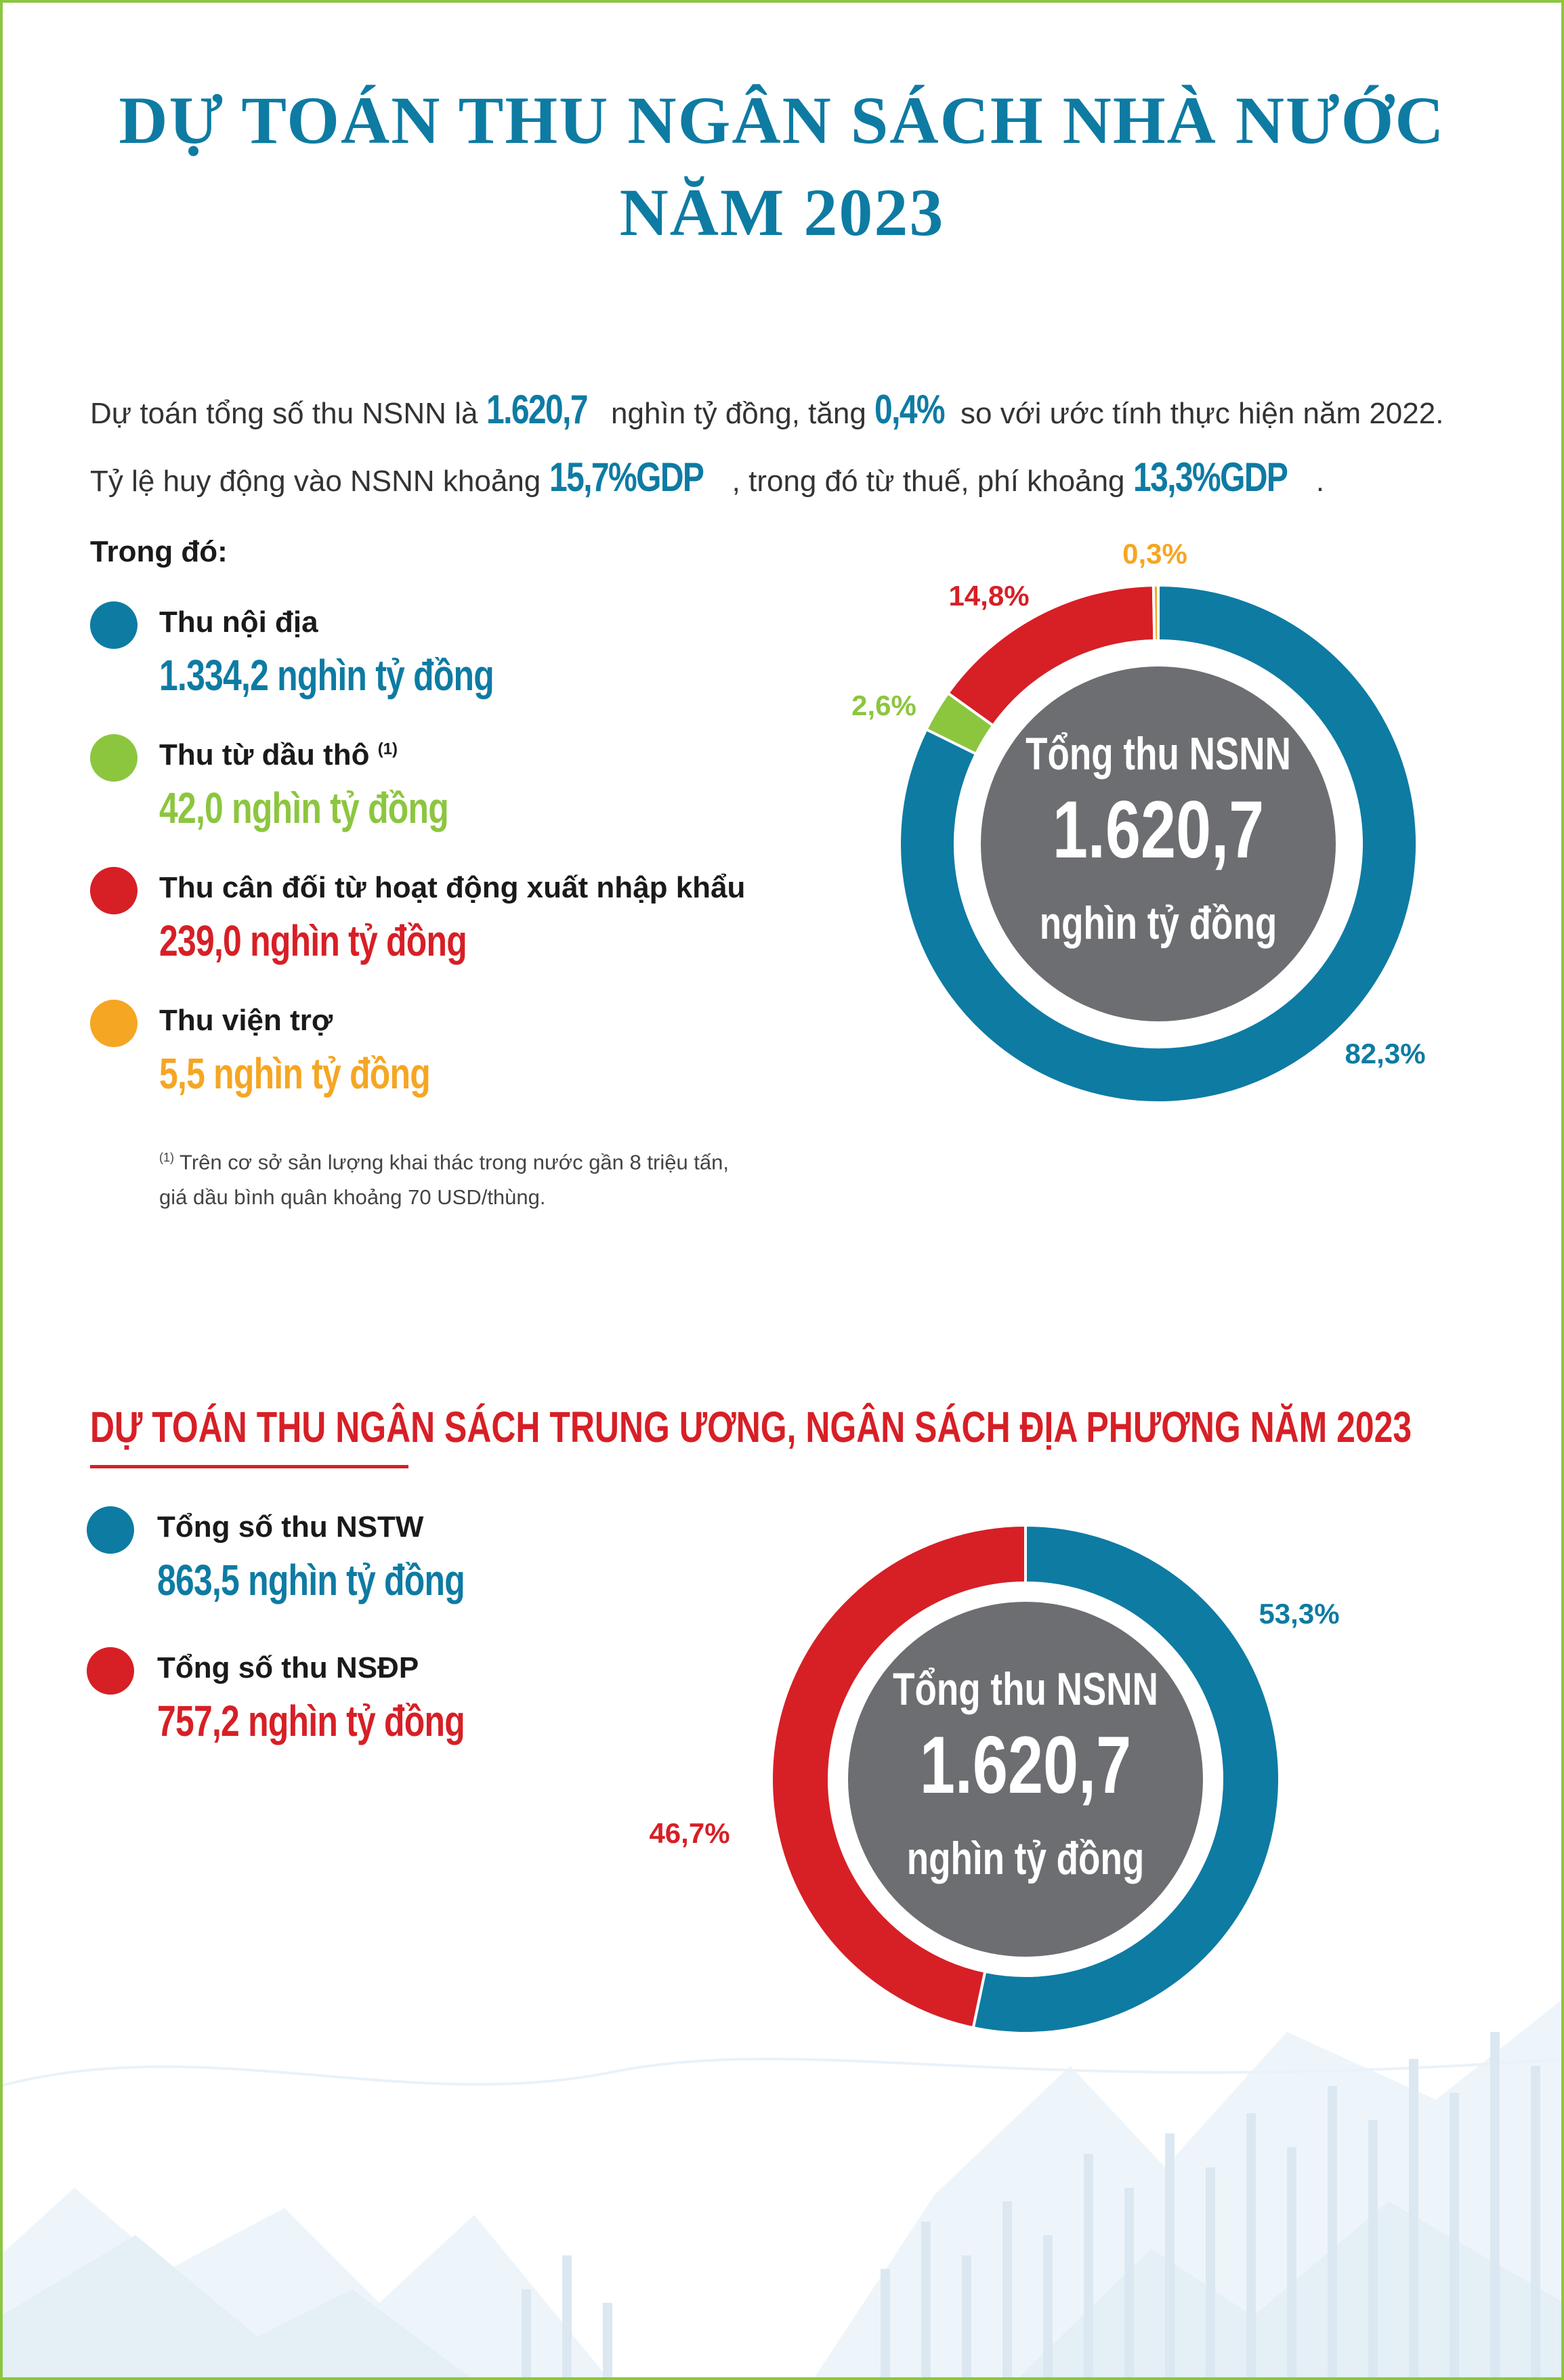 The image size is (1564, 2380). I want to click on breakdown-heading: Trong đó:, so click(159, 551).